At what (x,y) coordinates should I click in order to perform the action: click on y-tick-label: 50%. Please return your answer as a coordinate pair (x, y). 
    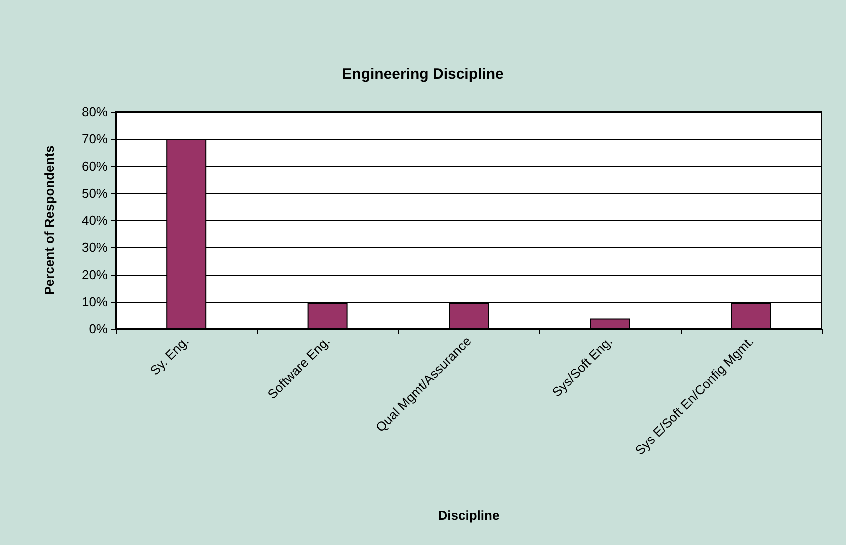
    Looking at the image, I should click on (95, 193).